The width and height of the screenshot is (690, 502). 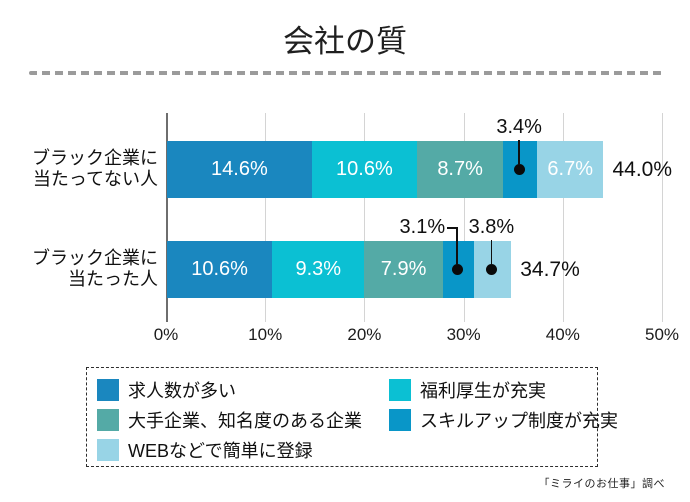 I want to click on callout-label: 3.8%, so click(x=491, y=227).